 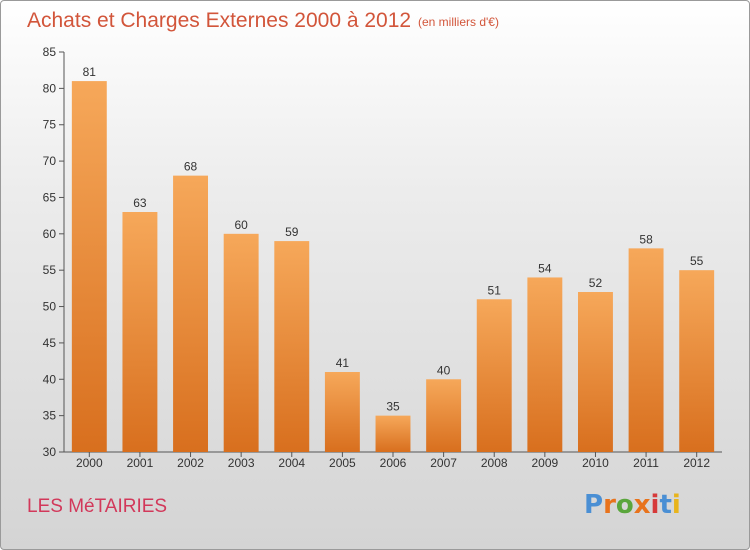 What do you see at coordinates (393, 433) in the screenshot?
I see `bar-2006` at bounding box center [393, 433].